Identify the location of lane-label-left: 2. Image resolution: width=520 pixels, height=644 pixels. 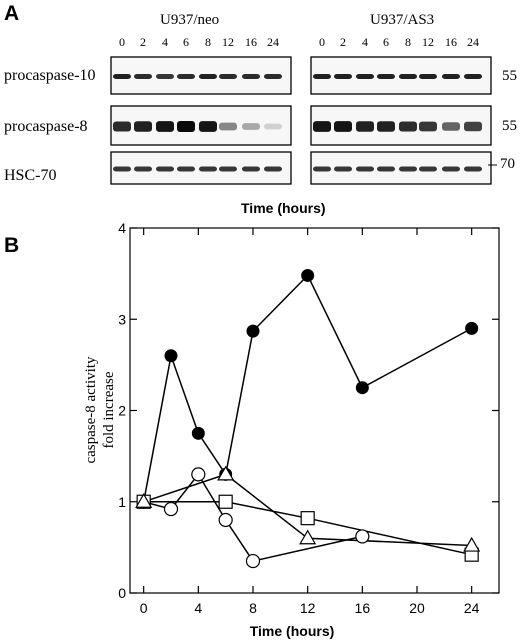
(143, 42).